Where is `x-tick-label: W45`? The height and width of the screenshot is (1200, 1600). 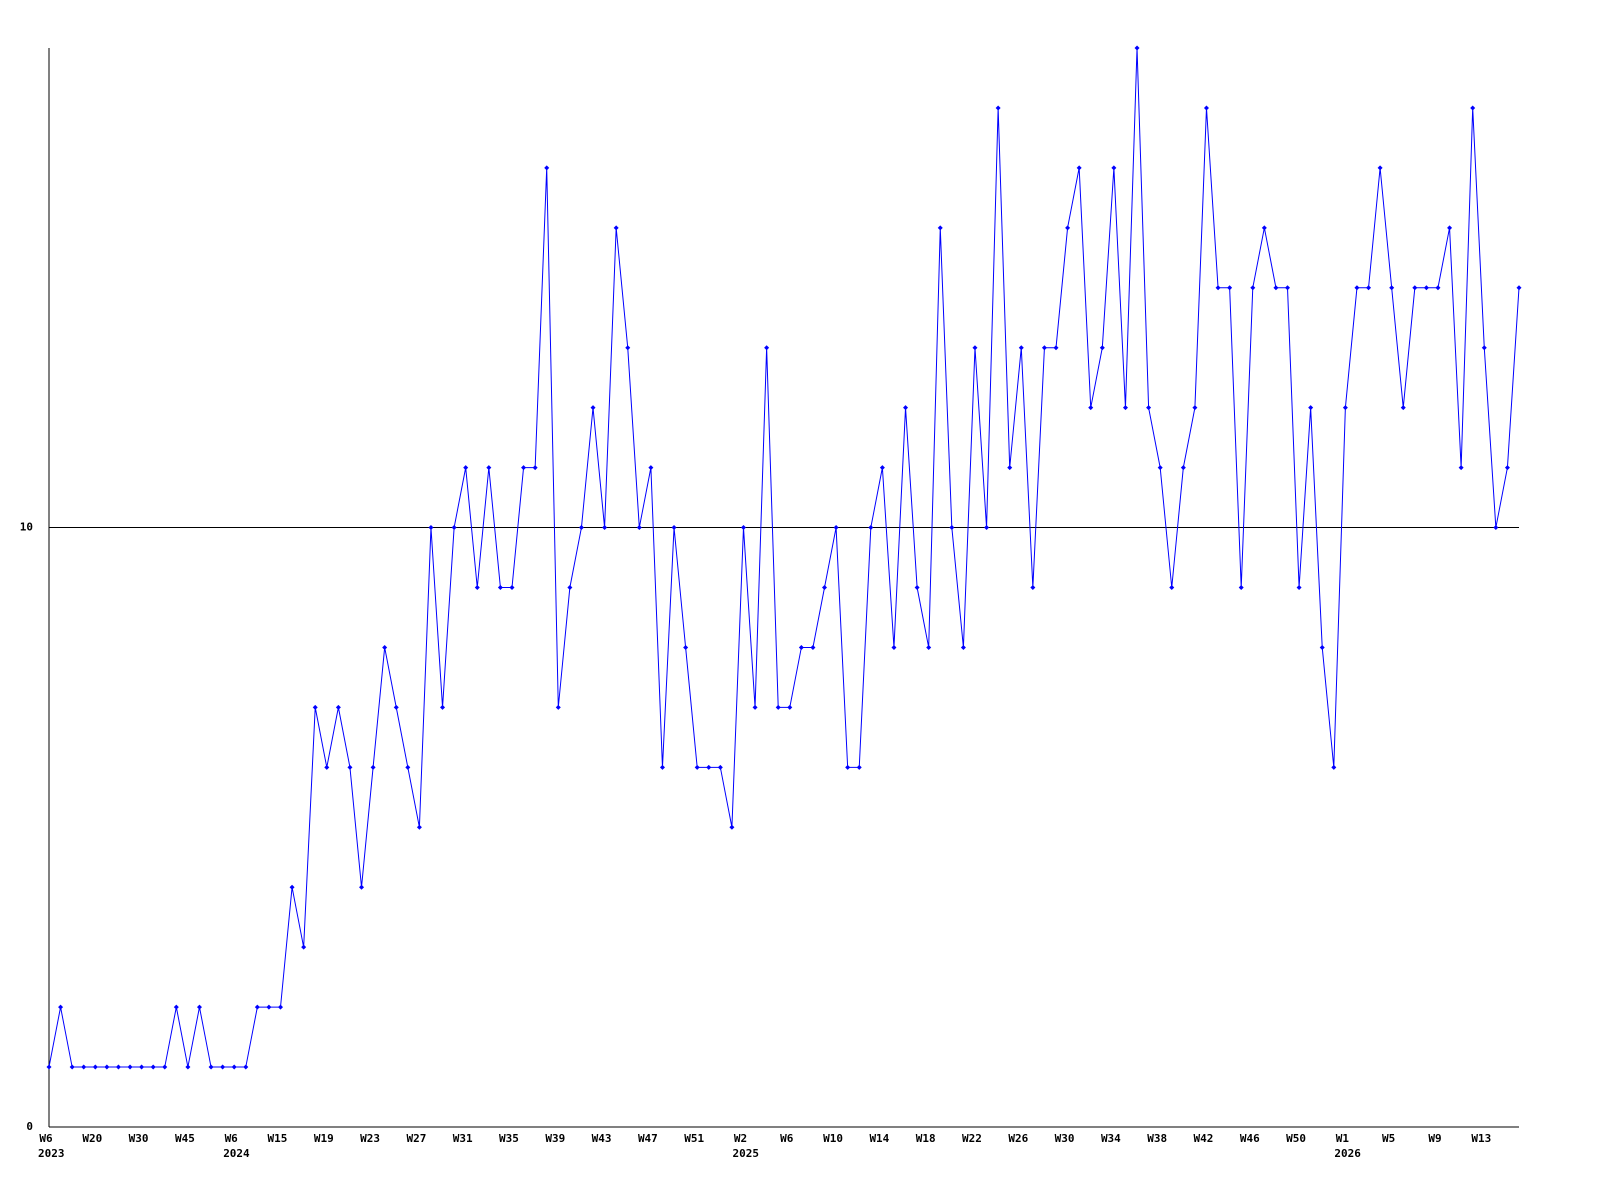 x-tick-label: W45 is located at coordinates (185, 1138).